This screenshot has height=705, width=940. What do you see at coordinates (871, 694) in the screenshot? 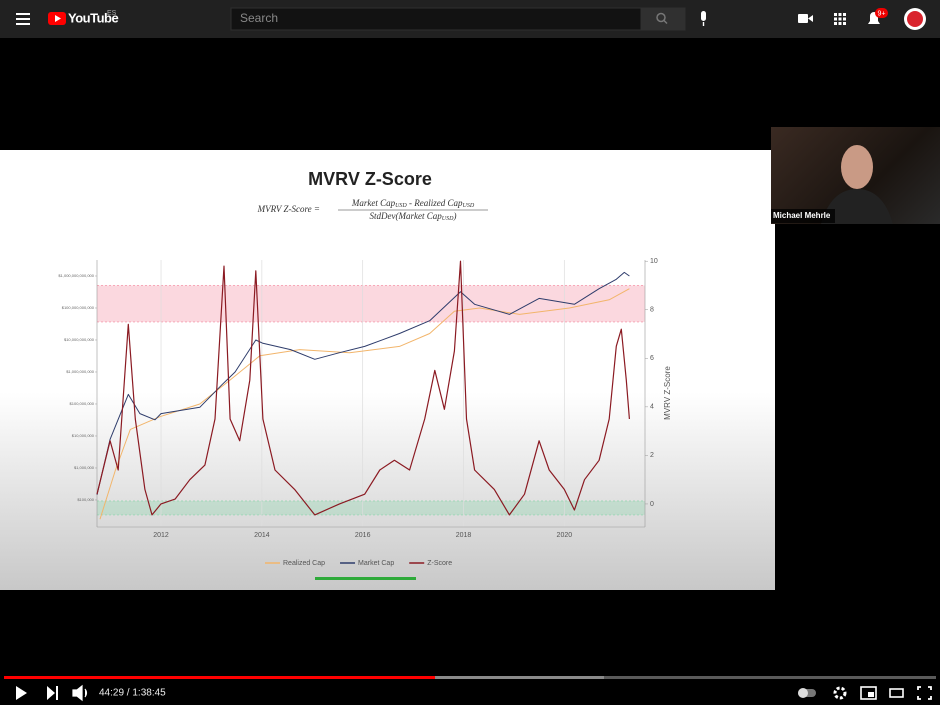
I see `miniplayer-icon` at bounding box center [871, 694].